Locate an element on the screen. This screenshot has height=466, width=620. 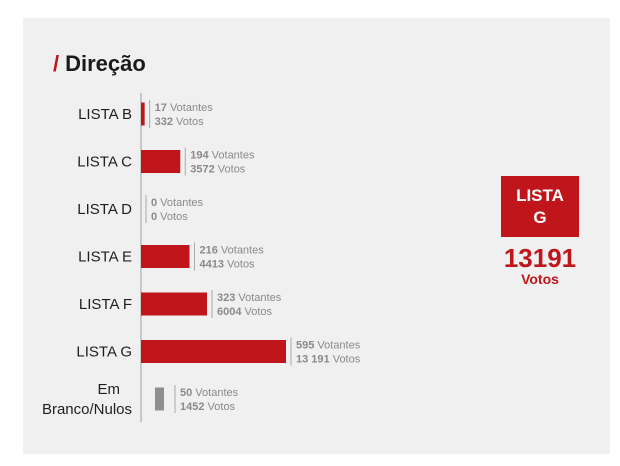
category-label: LISTA G is located at coordinates (104, 352).